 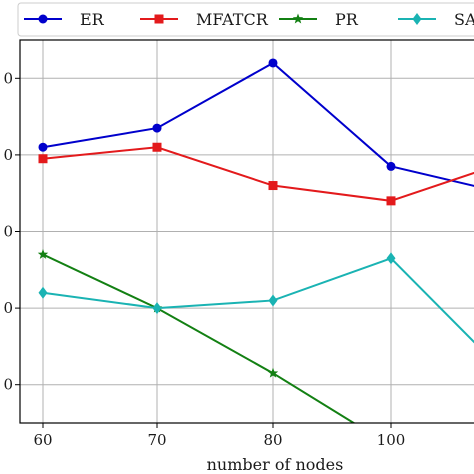 What do you see at coordinates (417, 19) in the screenshot?
I see `legend-marker-sa` at bounding box center [417, 19].